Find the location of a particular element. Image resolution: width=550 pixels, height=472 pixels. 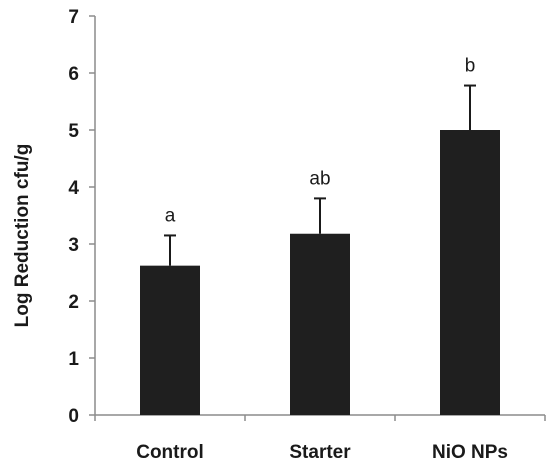

x-tick-label: NiO NPs is located at coordinates (470, 452).